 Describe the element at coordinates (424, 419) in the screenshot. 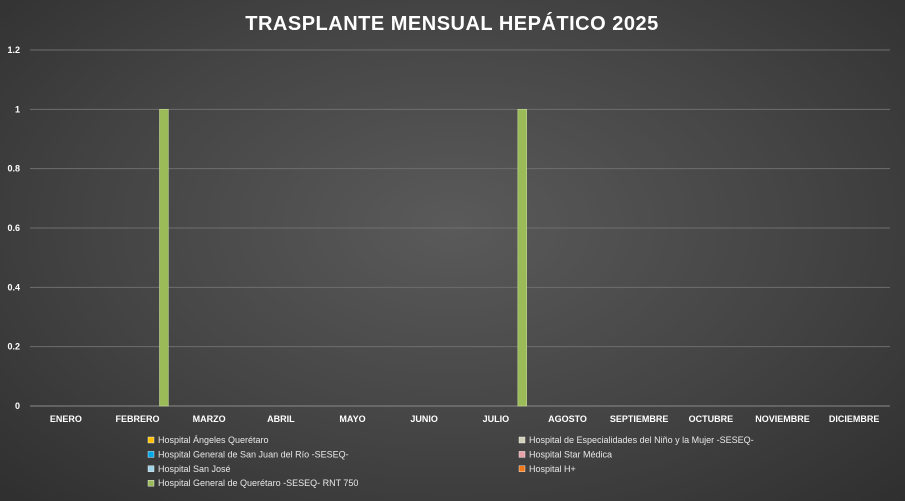

I see `x-tick-label: JUNIO` at that location.